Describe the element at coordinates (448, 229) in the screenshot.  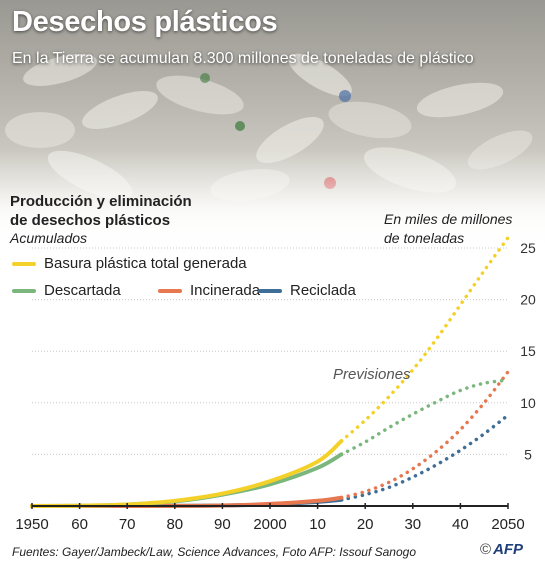
I see `y-axis-label: En miles de millones de toneladas` at that location.